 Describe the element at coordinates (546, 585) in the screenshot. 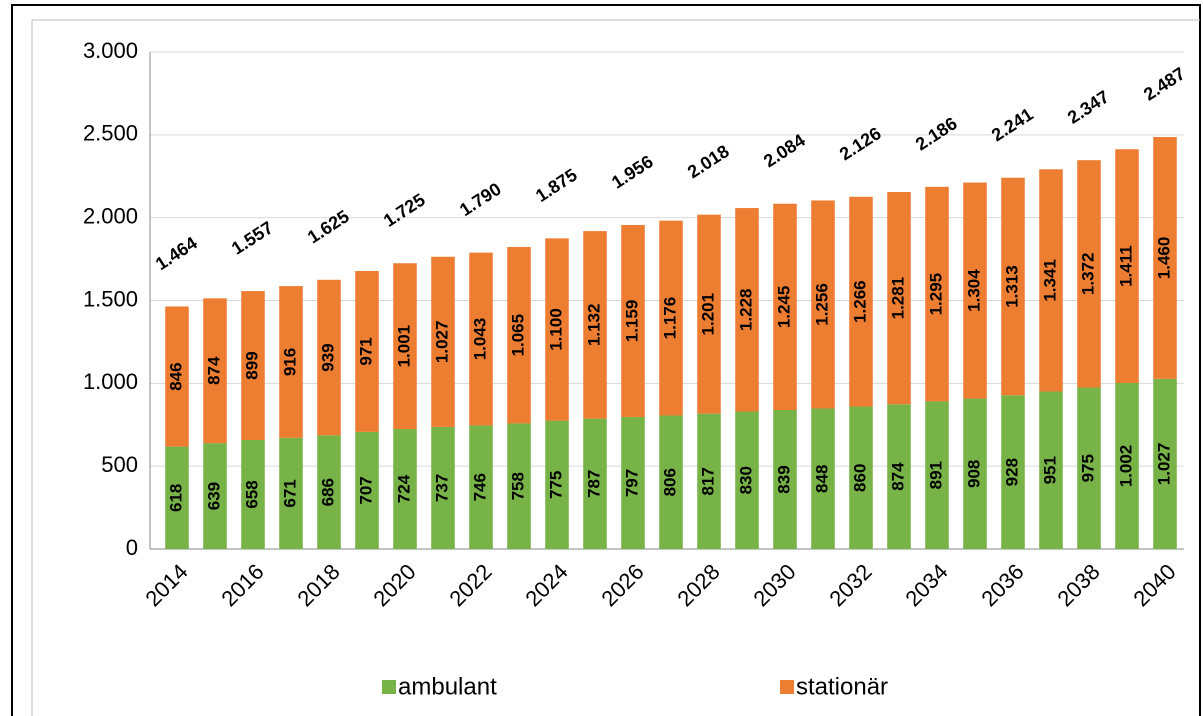

I see `x-tick-label: 2024` at that location.